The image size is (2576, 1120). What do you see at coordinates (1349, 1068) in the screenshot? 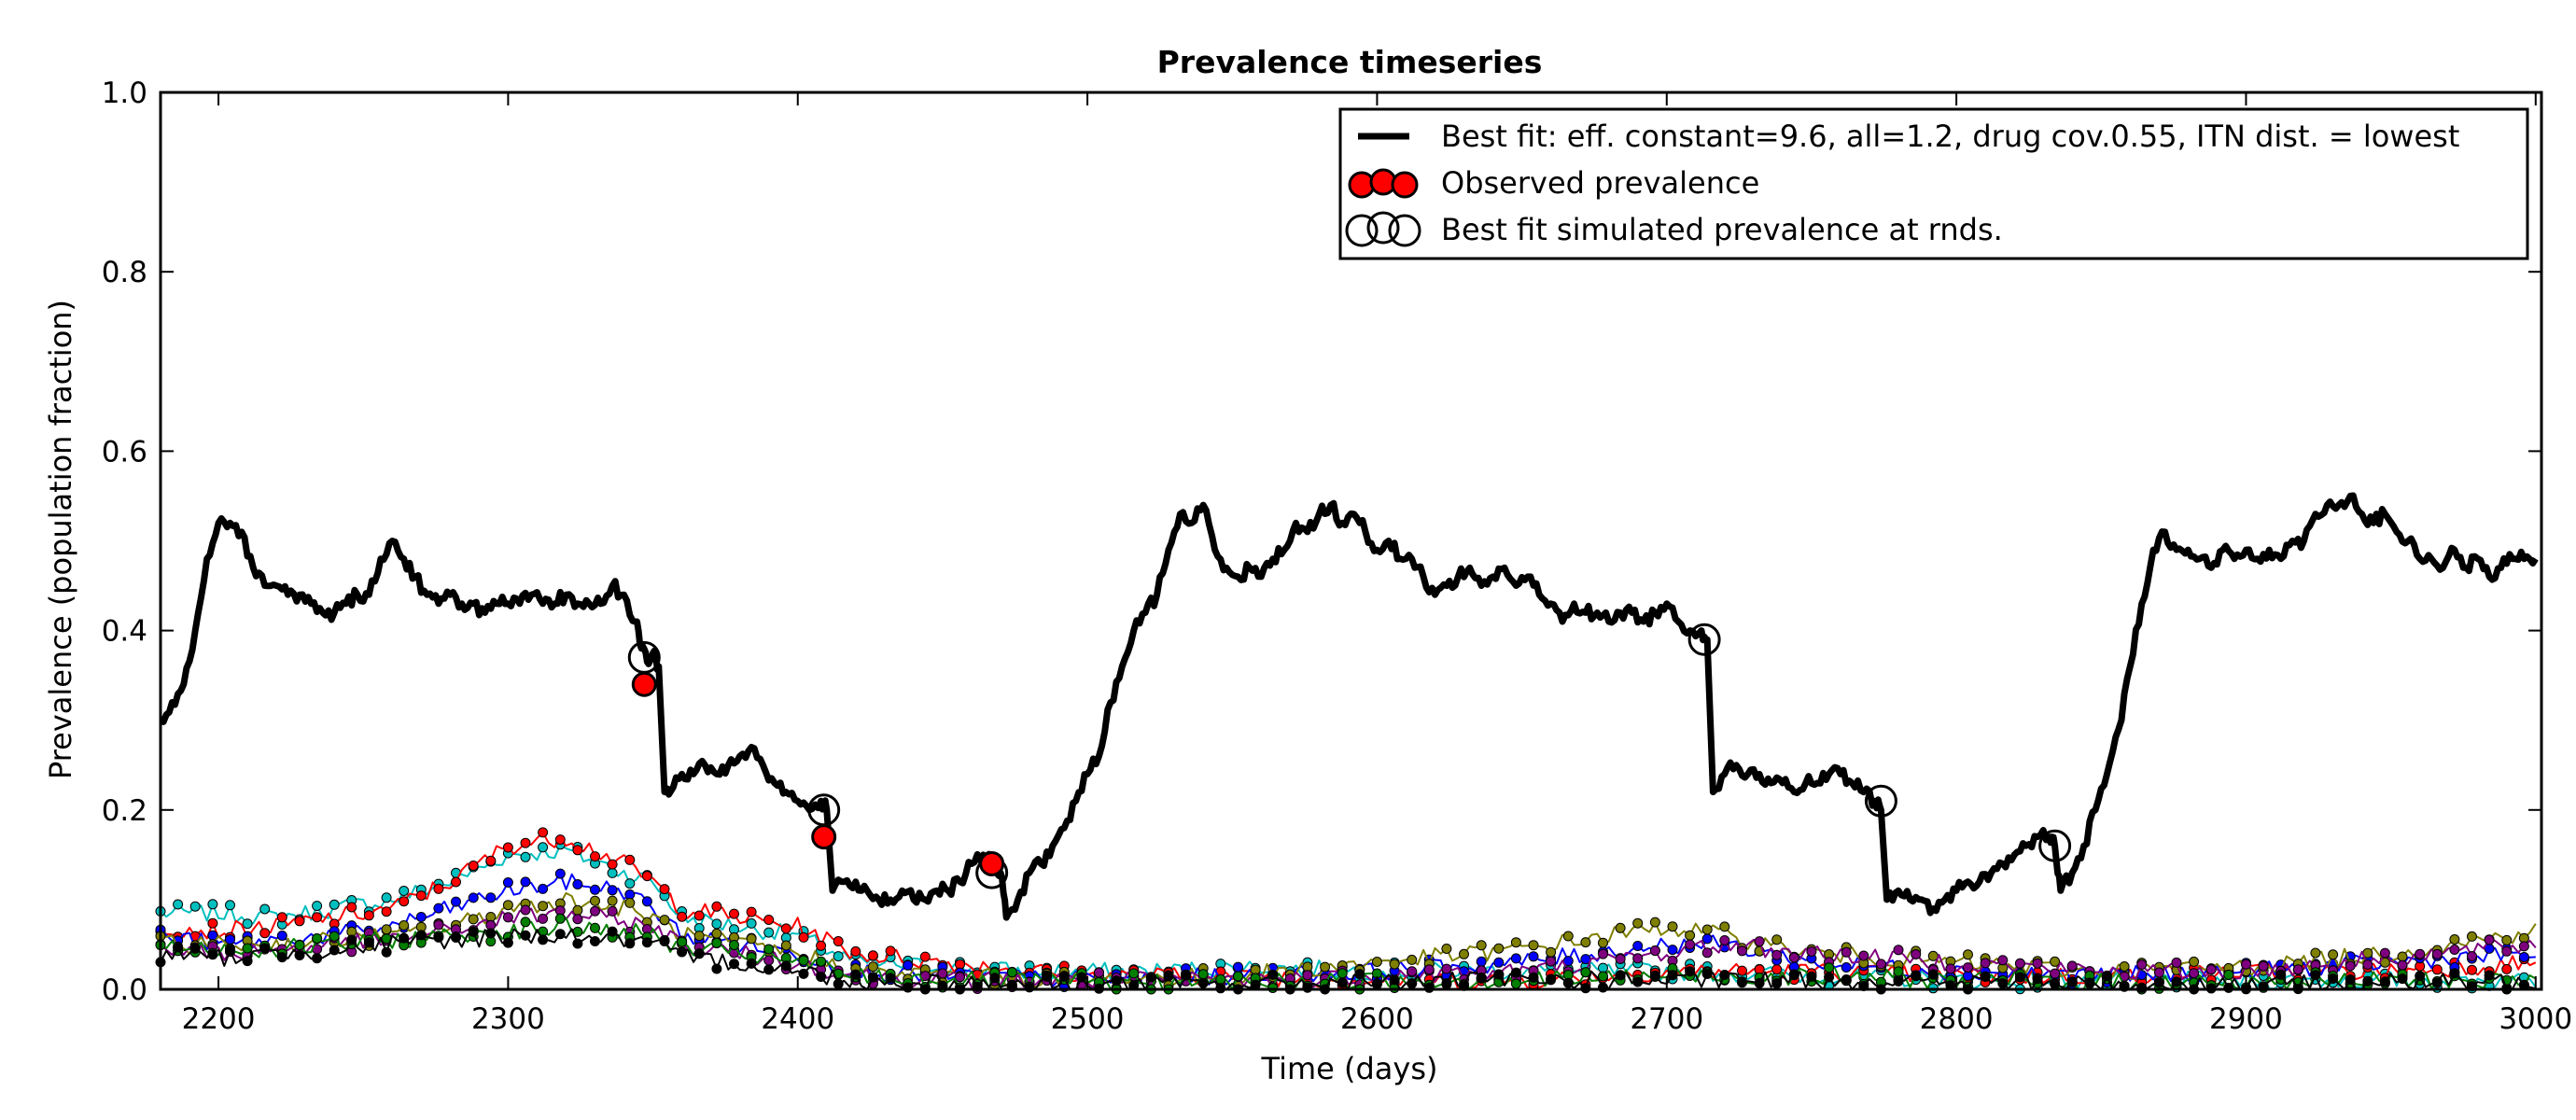
I see `x-axis-label: Time (days)` at bounding box center [1349, 1068].